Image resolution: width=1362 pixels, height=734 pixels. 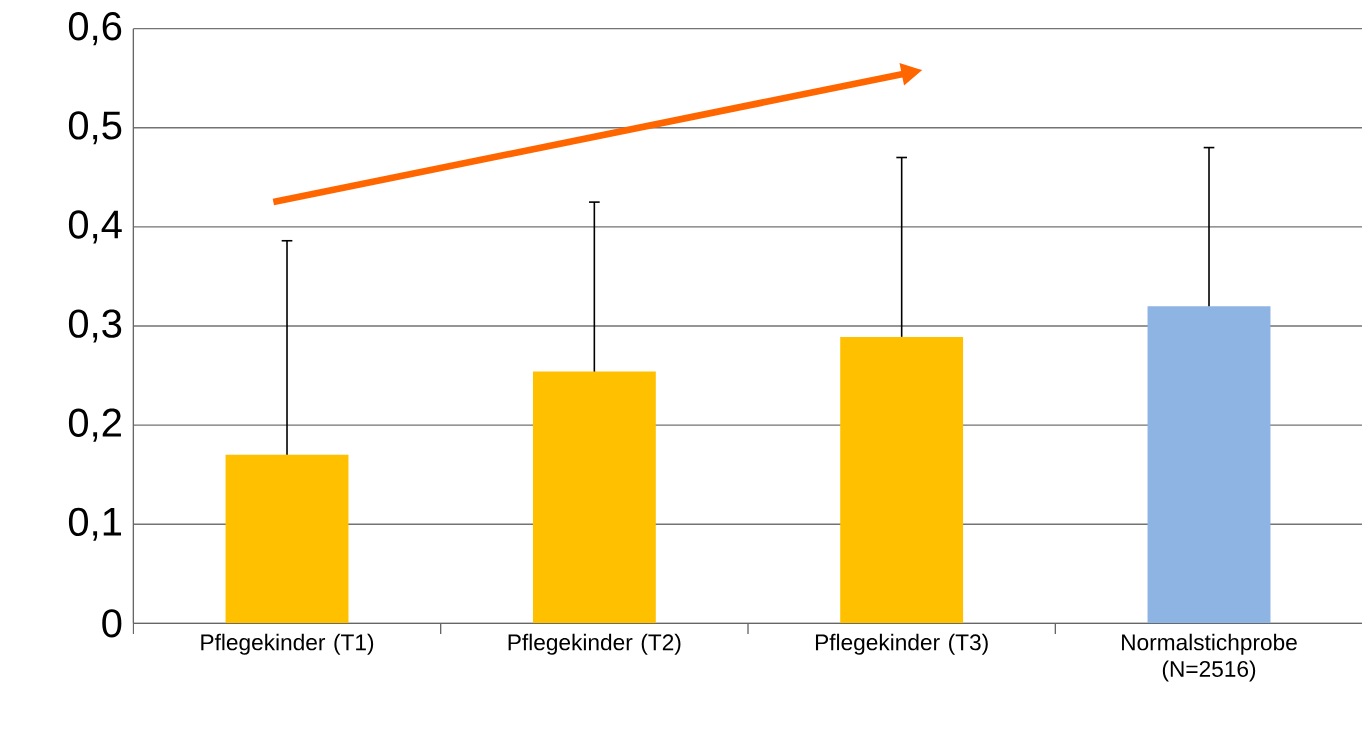 What do you see at coordinates (901, 644) in the screenshot?
I see `x-tick-label: Pflegekinder (T3)` at bounding box center [901, 644].